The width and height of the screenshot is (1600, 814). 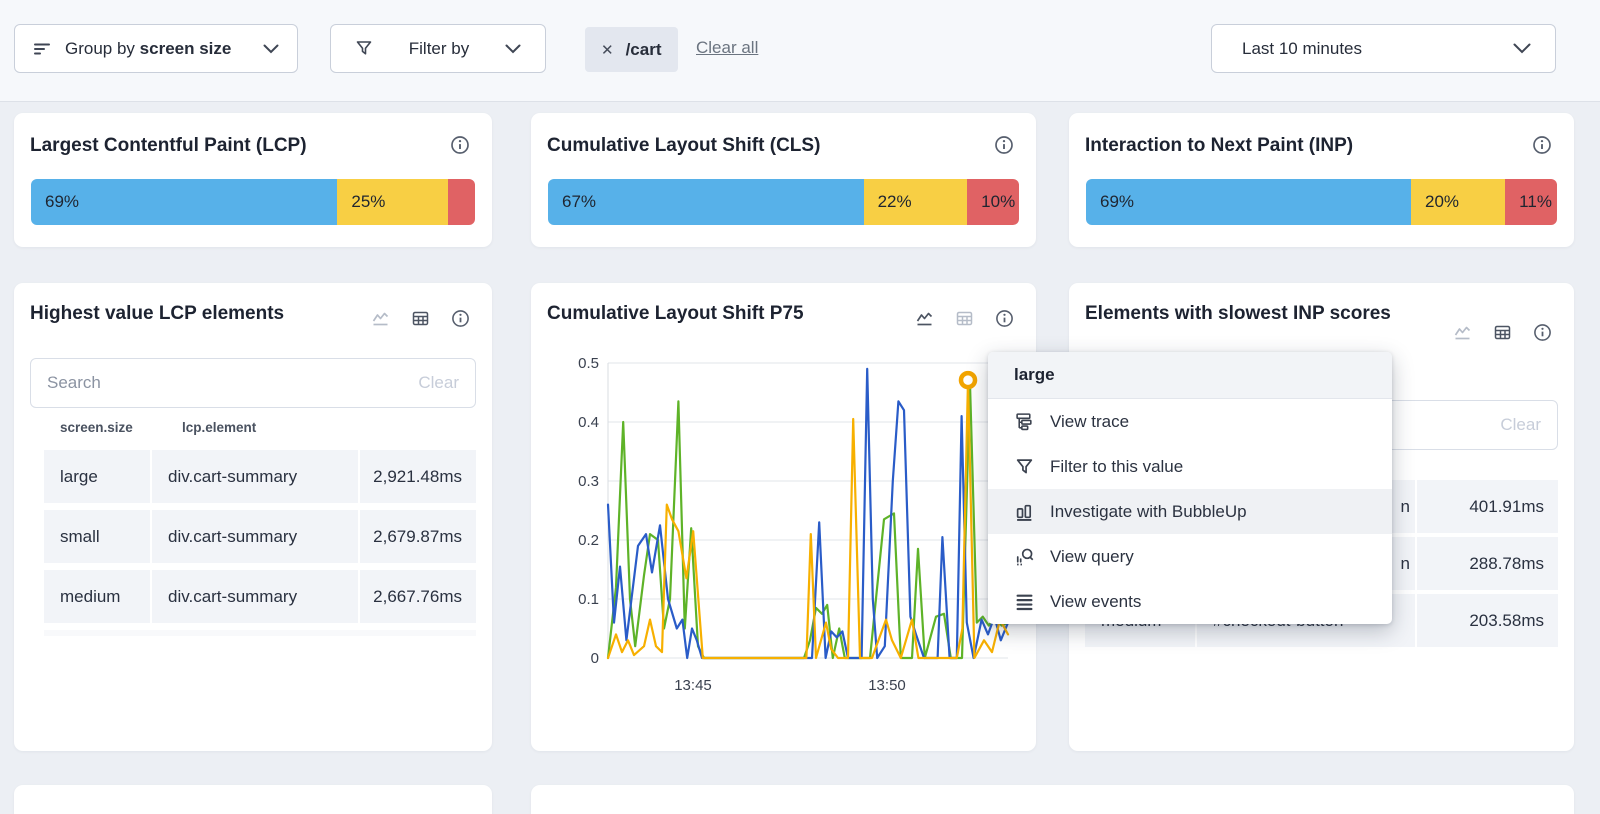 What do you see at coordinates (1383, 48) in the screenshot?
I see `time-range-dropdown: Last 10 minutes` at bounding box center [1383, 48].